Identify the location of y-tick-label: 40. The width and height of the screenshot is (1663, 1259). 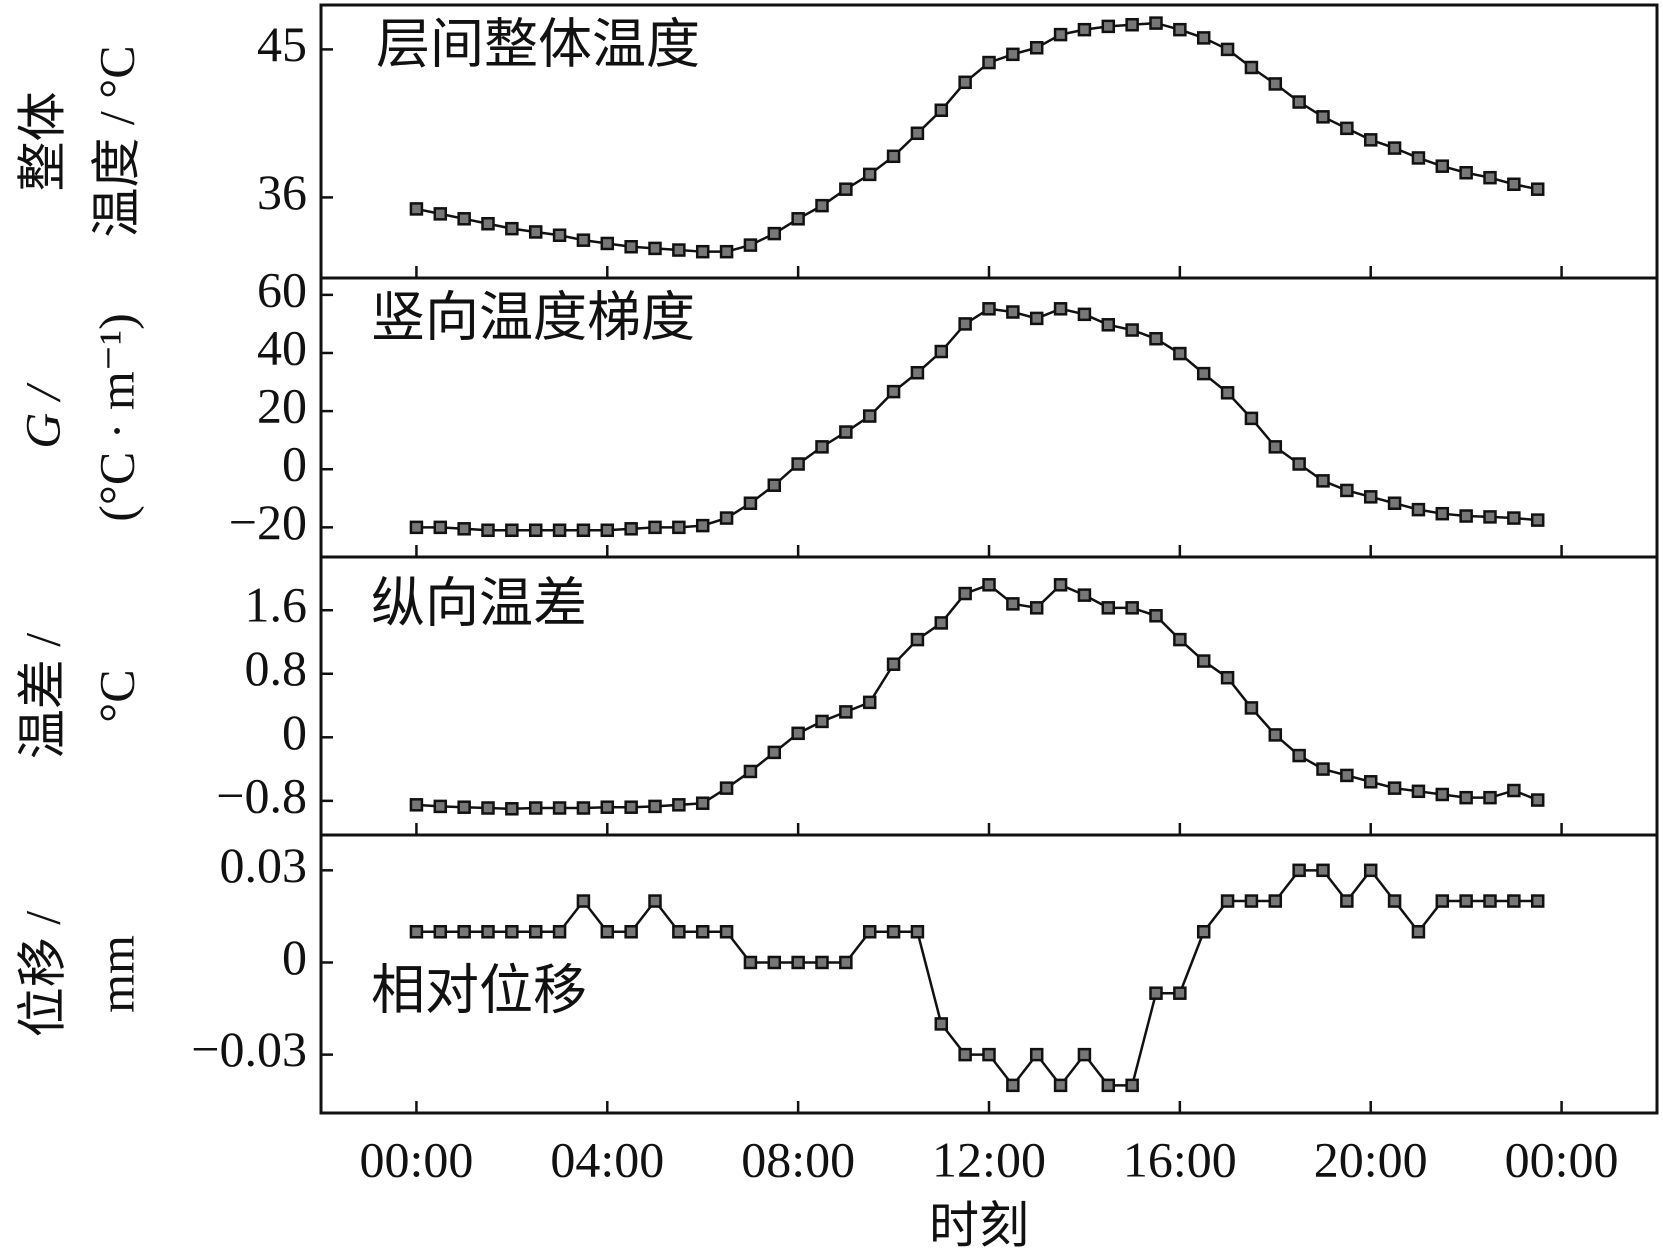
(282, 347).